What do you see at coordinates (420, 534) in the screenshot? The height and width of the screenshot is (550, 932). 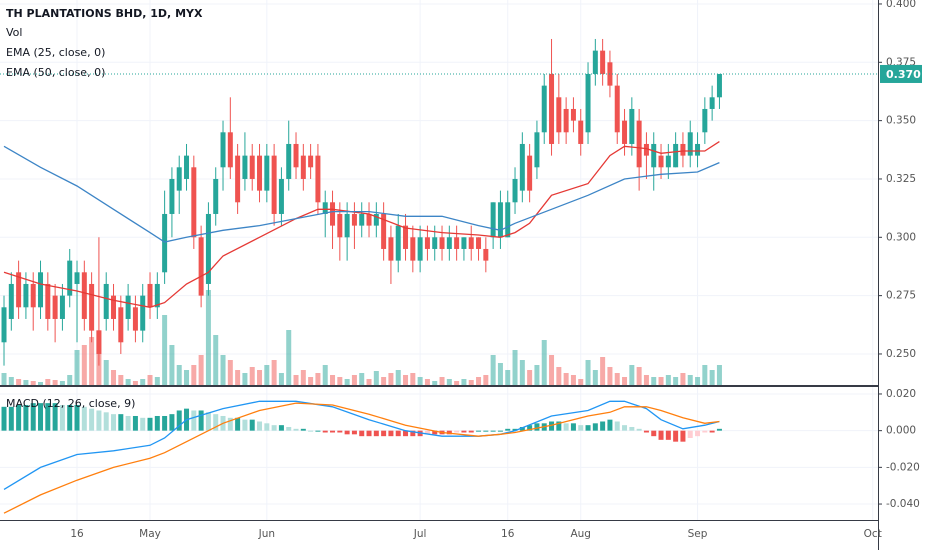 I see `x-tick-label: Jul` at bounding box center [420, 534].